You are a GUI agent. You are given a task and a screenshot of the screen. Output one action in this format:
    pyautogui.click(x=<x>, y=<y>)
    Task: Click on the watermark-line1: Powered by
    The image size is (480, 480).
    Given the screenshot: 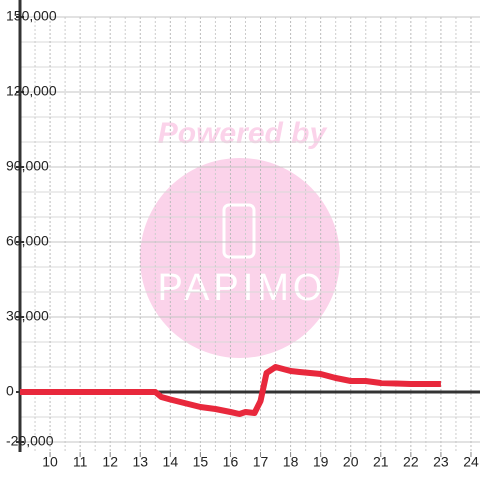 What is the action you would take?
    pyautogui.click(x=243, y=133)
    